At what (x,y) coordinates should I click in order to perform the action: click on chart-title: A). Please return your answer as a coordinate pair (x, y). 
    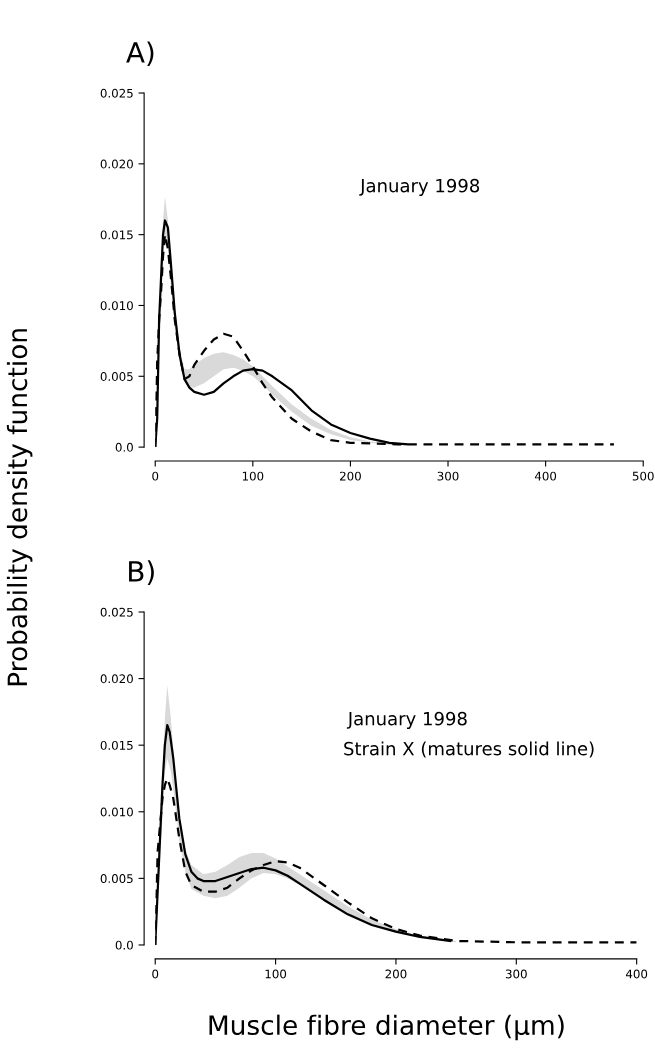
    Looking at the image, I should click on (140, 54).